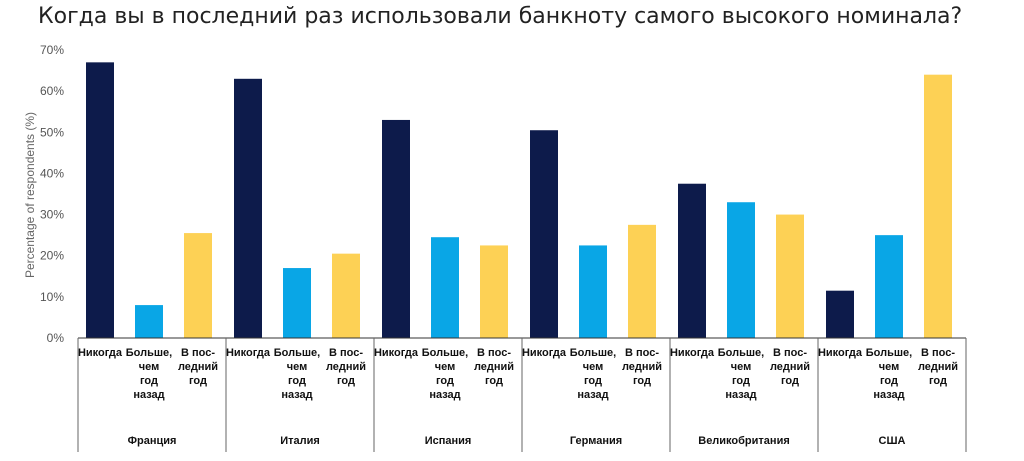  I want to click on y-tick-label: 60%, so click(52, 91).